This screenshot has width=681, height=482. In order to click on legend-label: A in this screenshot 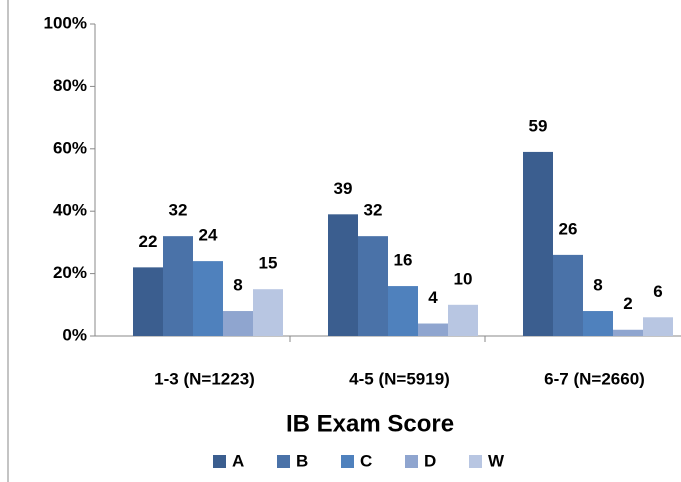, I will do `click(238, 460)`.